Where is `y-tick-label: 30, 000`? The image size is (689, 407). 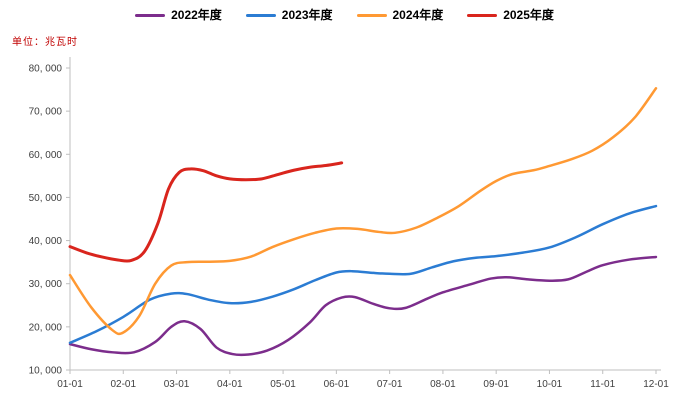 y-tick-label: 30, 000 is located at coordinates (46, 284).